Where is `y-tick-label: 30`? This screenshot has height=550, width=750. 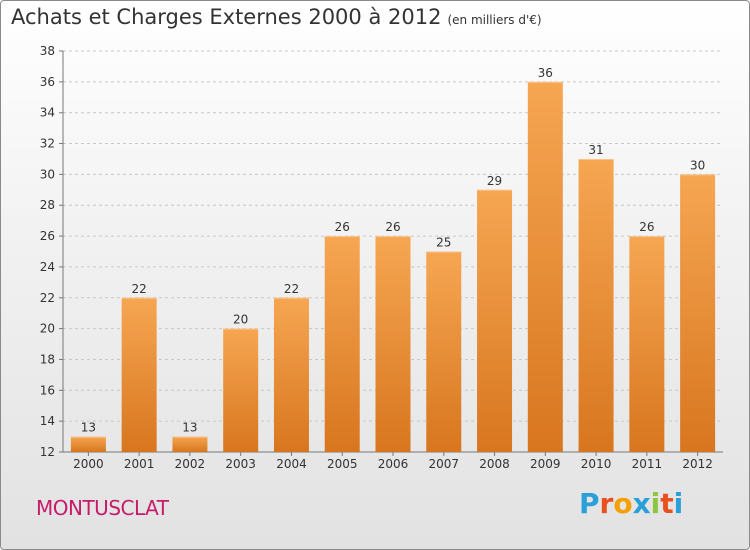 y-tick-label: 30 is located at coordinates (47, 174).